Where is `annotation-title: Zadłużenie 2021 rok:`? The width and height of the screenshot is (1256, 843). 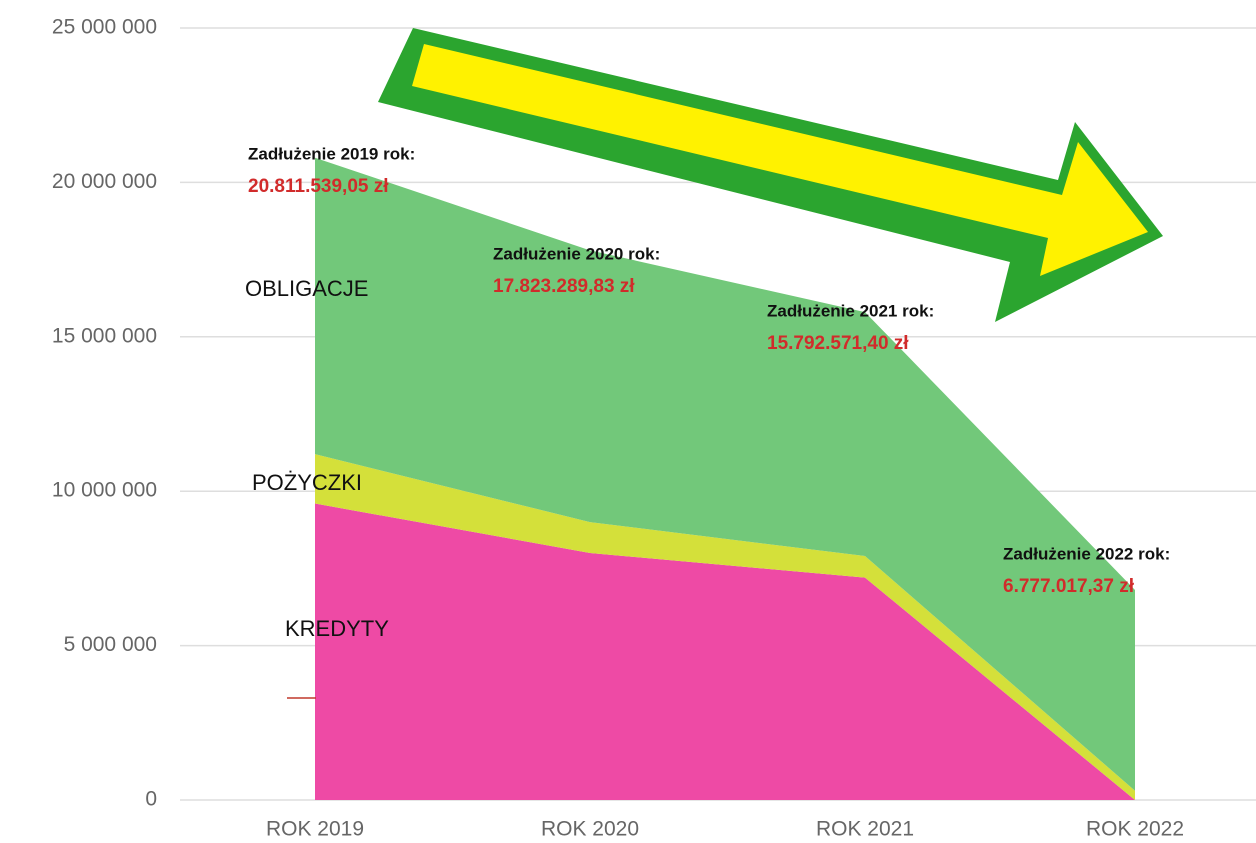 annotation-title: Zadłużenie 2021 rok: is located at coordinates (850, 310).